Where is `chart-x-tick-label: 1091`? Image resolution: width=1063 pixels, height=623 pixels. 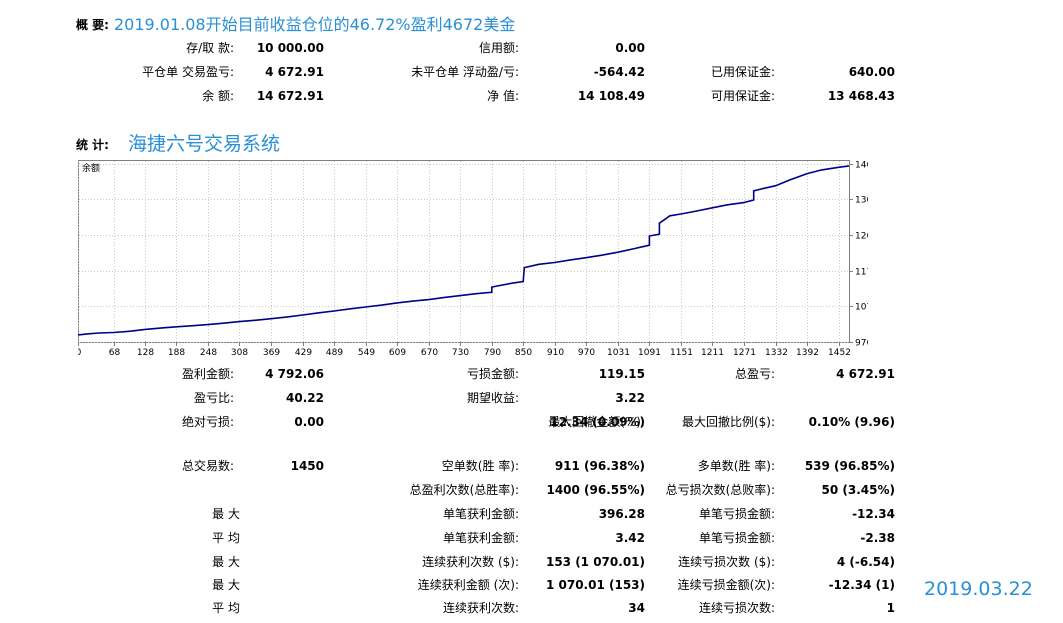
chart-x-tick-label: 1091 is located at coordinates (649, 352).